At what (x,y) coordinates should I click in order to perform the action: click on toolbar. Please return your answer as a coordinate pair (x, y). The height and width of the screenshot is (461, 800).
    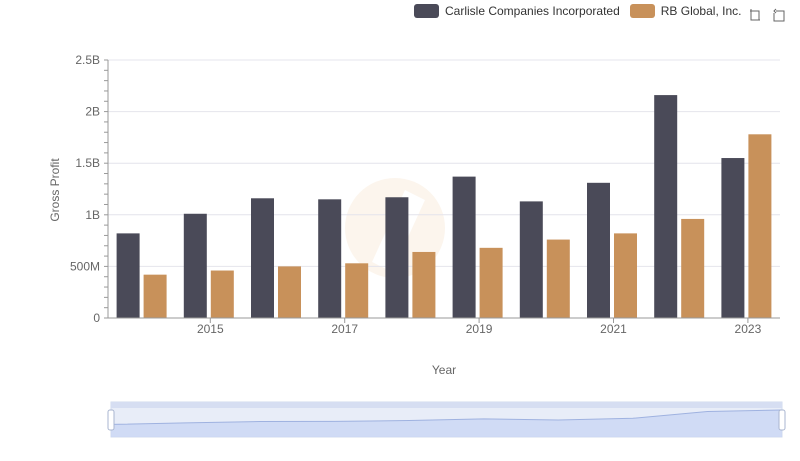
    Looking at the image, I should click on (767, 15).